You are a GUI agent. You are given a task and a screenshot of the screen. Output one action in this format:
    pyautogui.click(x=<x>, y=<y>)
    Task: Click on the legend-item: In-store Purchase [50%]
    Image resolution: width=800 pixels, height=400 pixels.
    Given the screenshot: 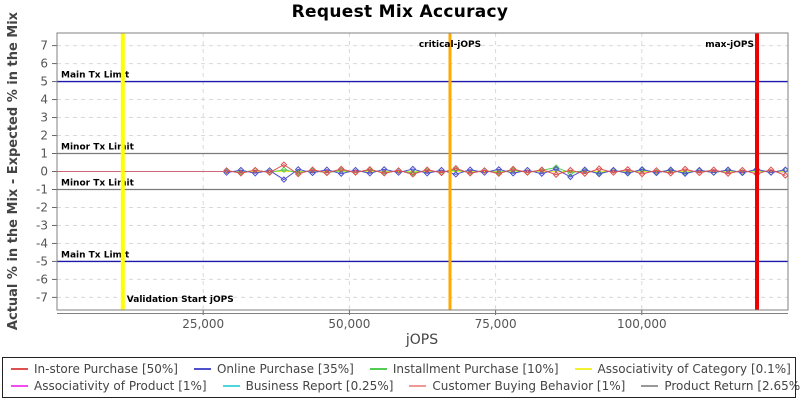 What is the action you would take?
    pyautogui.click(x=94, y=369)
    